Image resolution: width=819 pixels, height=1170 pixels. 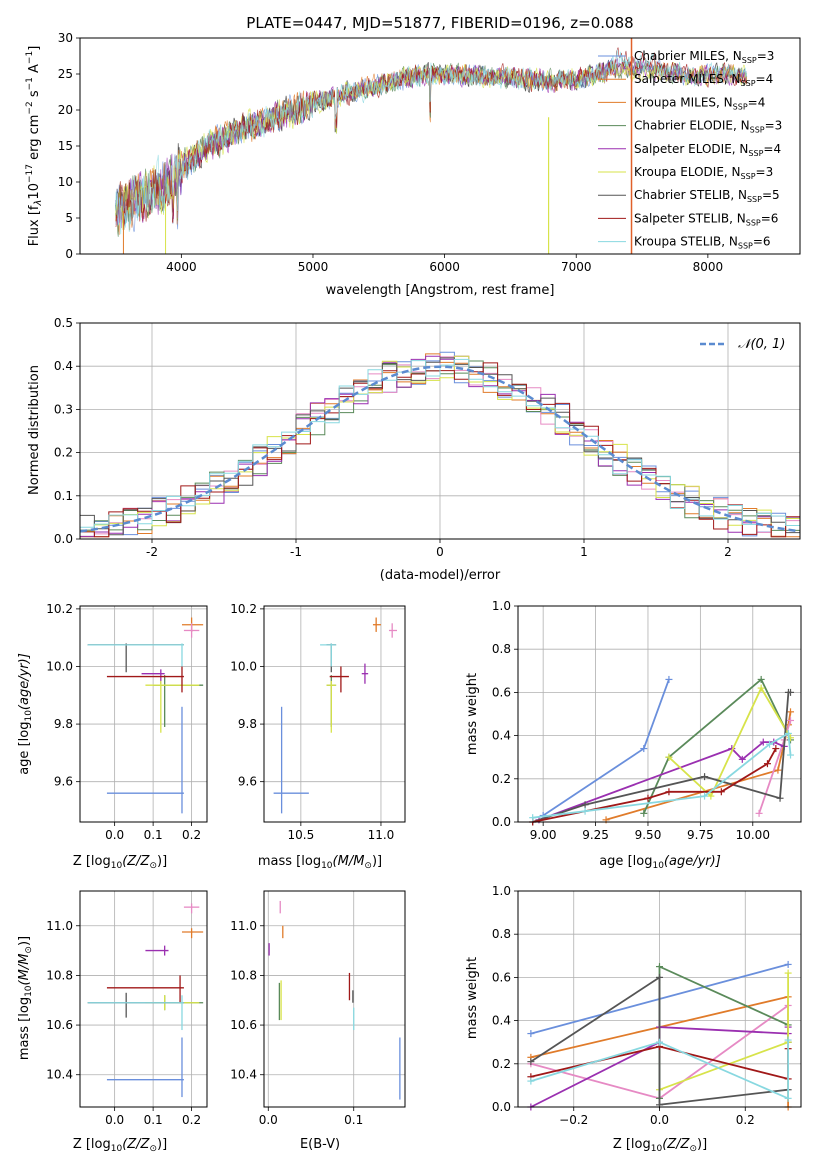 What do you see at coordinates (501, 934) in the screenshot?
I see `y-tick-label: 0.8` at bounding box center [501, 934].